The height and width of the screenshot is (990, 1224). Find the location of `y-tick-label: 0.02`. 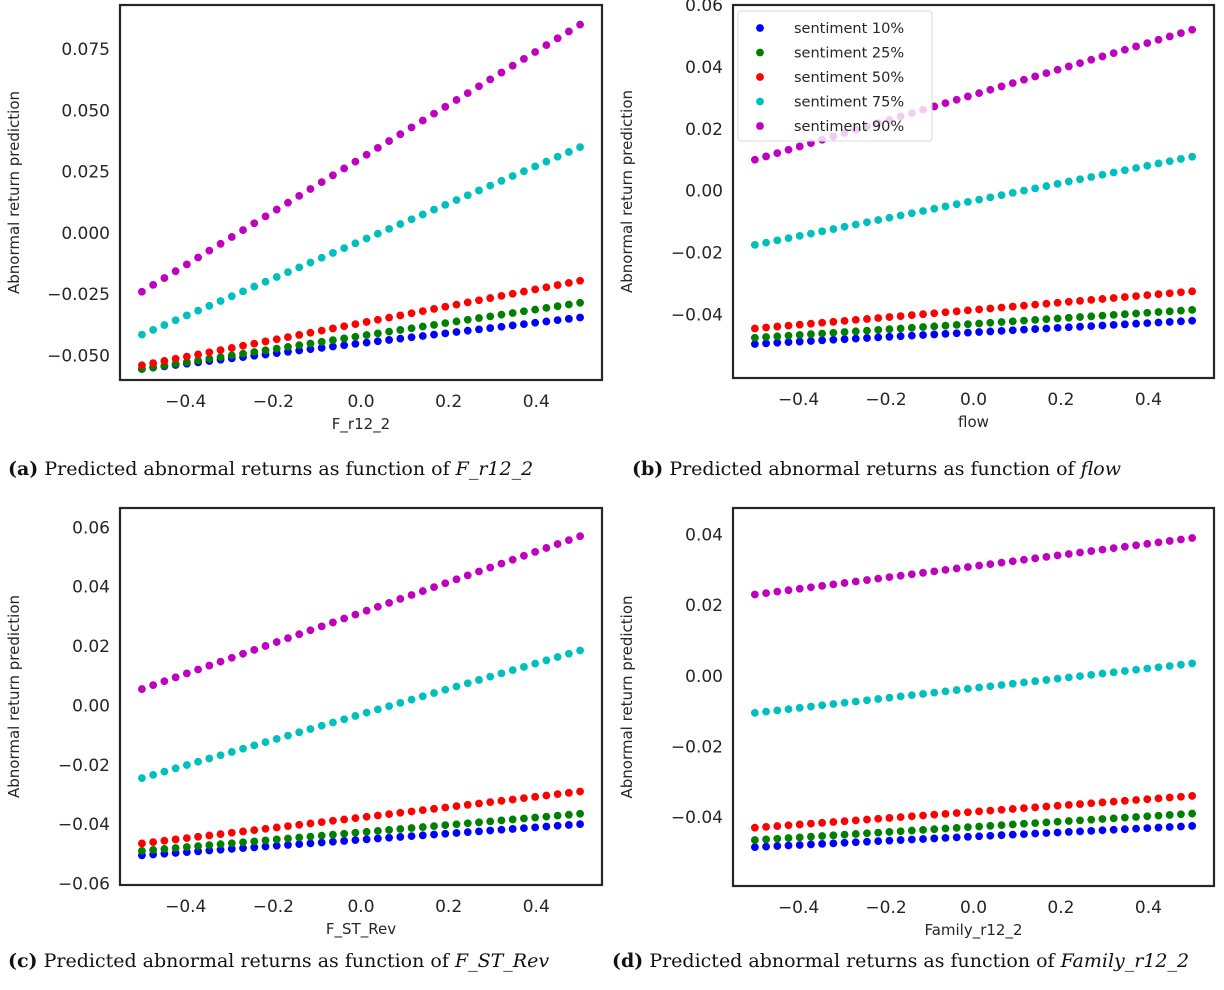

y-tick-label: 0.02 is located at coordinates (704, 606).